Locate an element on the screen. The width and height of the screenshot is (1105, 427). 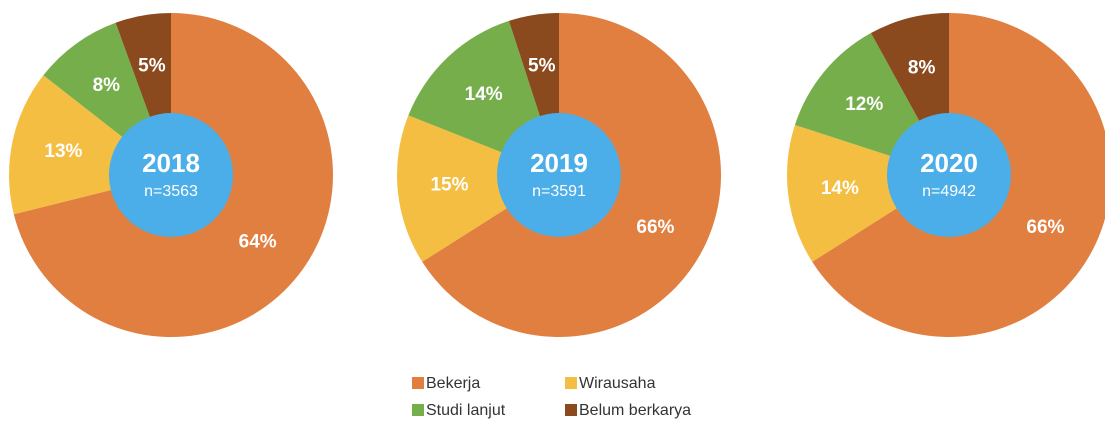
data-label: 64% is located at coordinates (258, 242).